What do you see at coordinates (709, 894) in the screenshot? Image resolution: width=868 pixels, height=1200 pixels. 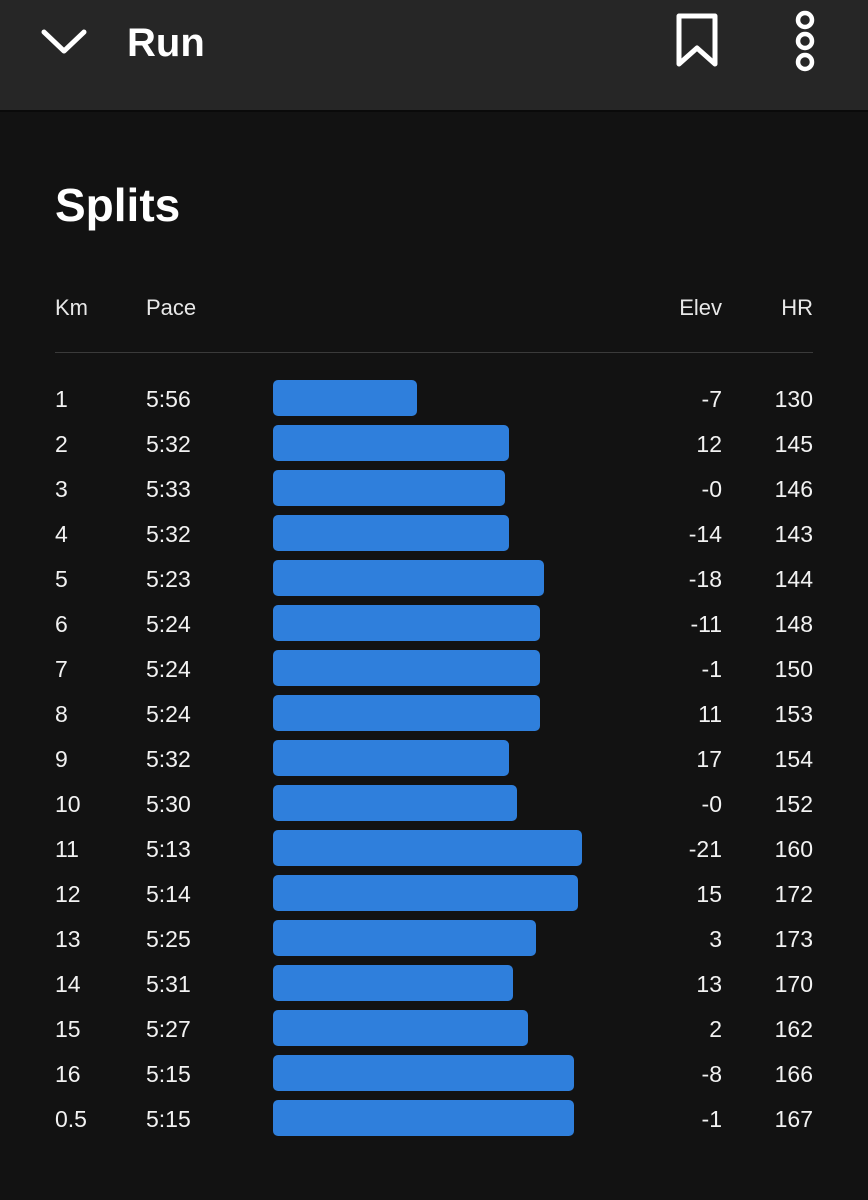 I see `split-elev: 15` at bounding box center [709, 894].